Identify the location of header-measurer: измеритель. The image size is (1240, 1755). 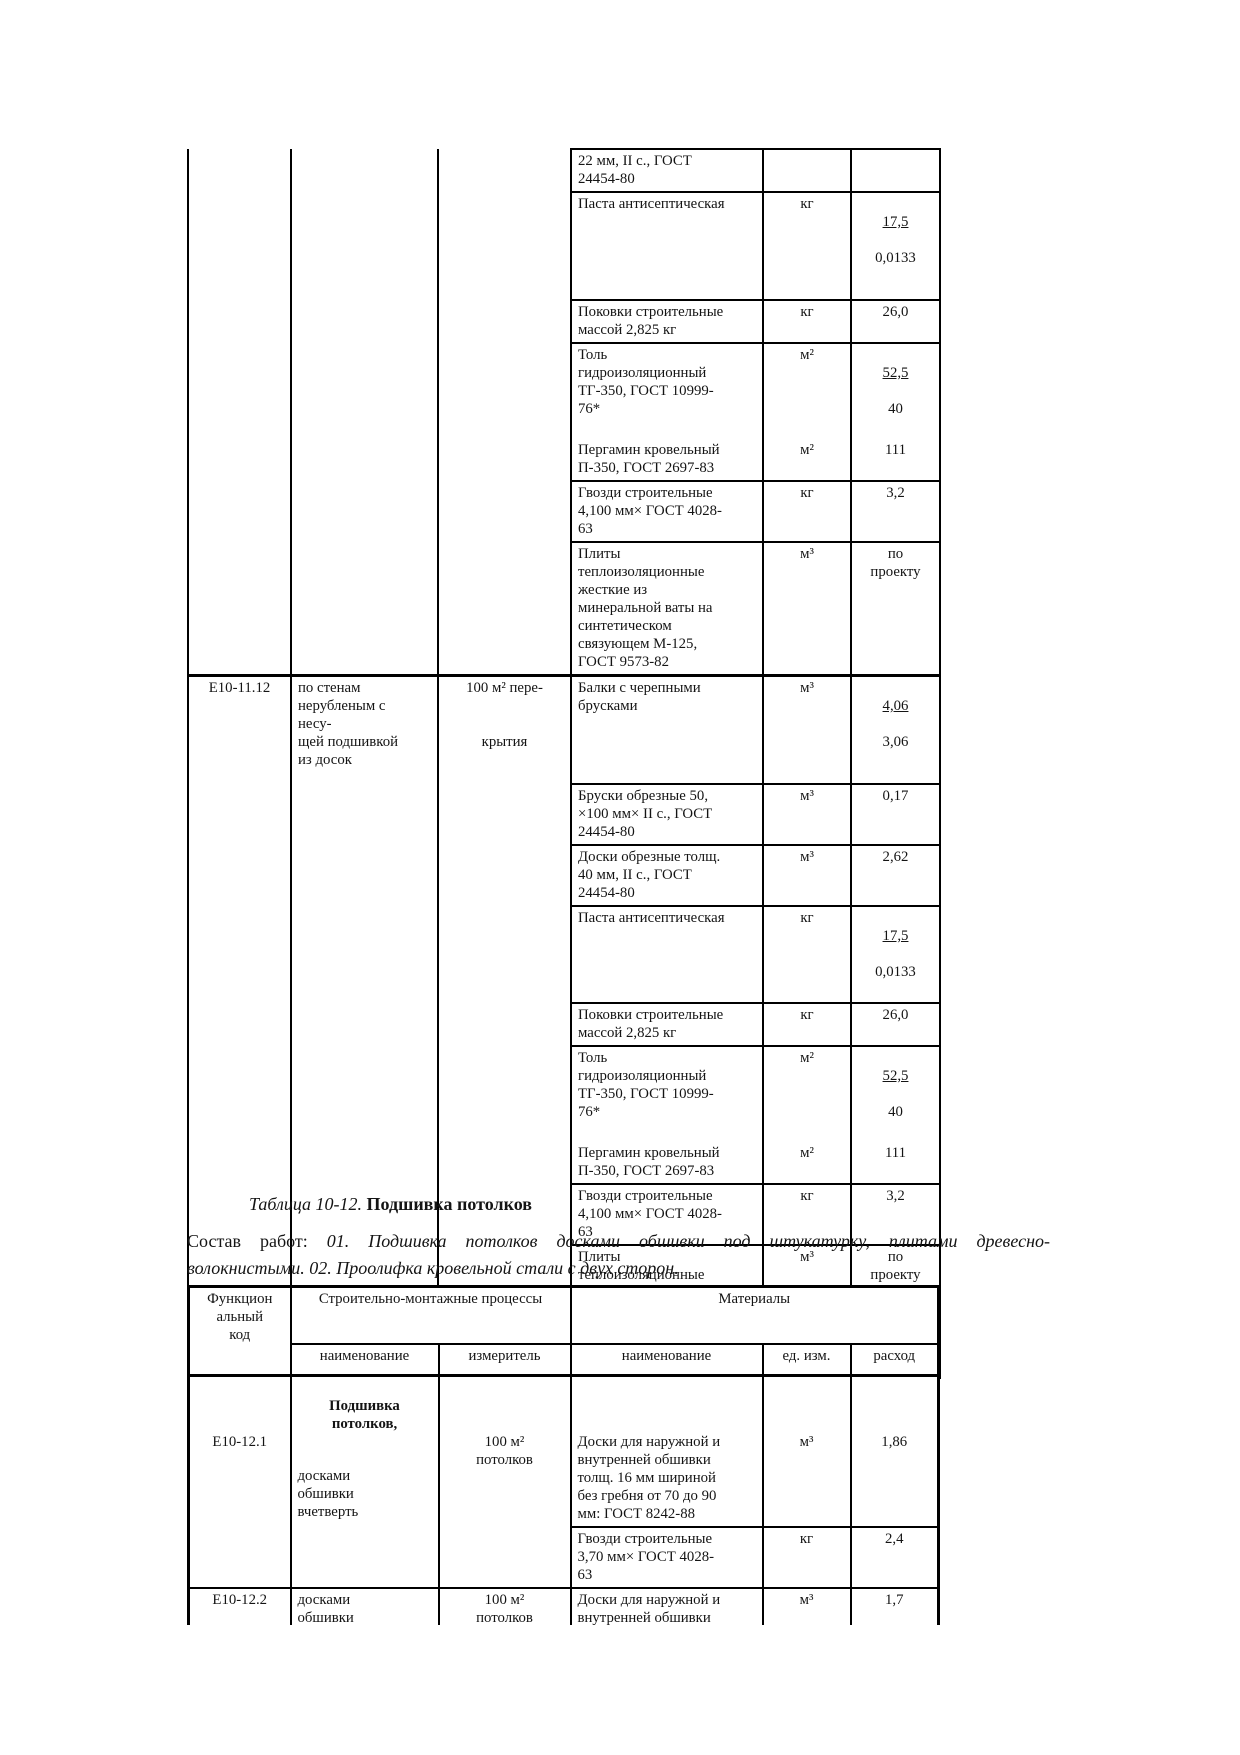
(504, 1360).